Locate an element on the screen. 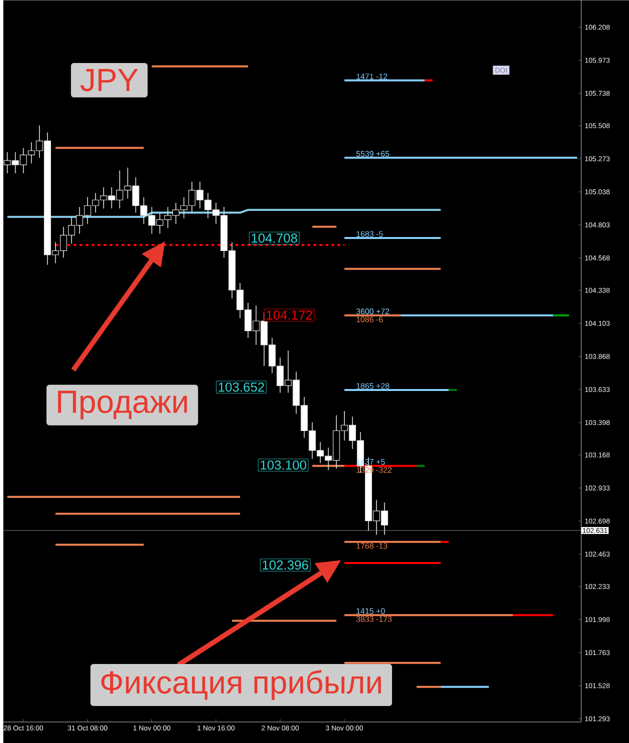 The height and width of the screenshot is (743, 629). annotation: 102.396 is located at coordinates (285, 565).